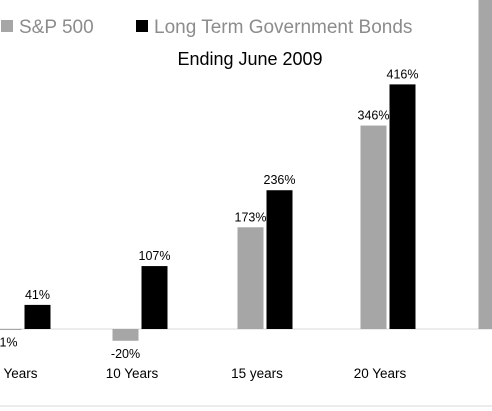  What do you see at coordinates (19, 373) in the screenshot?
I see `x-tick-label-1: 5 Years` at bounding box center [19, 373].